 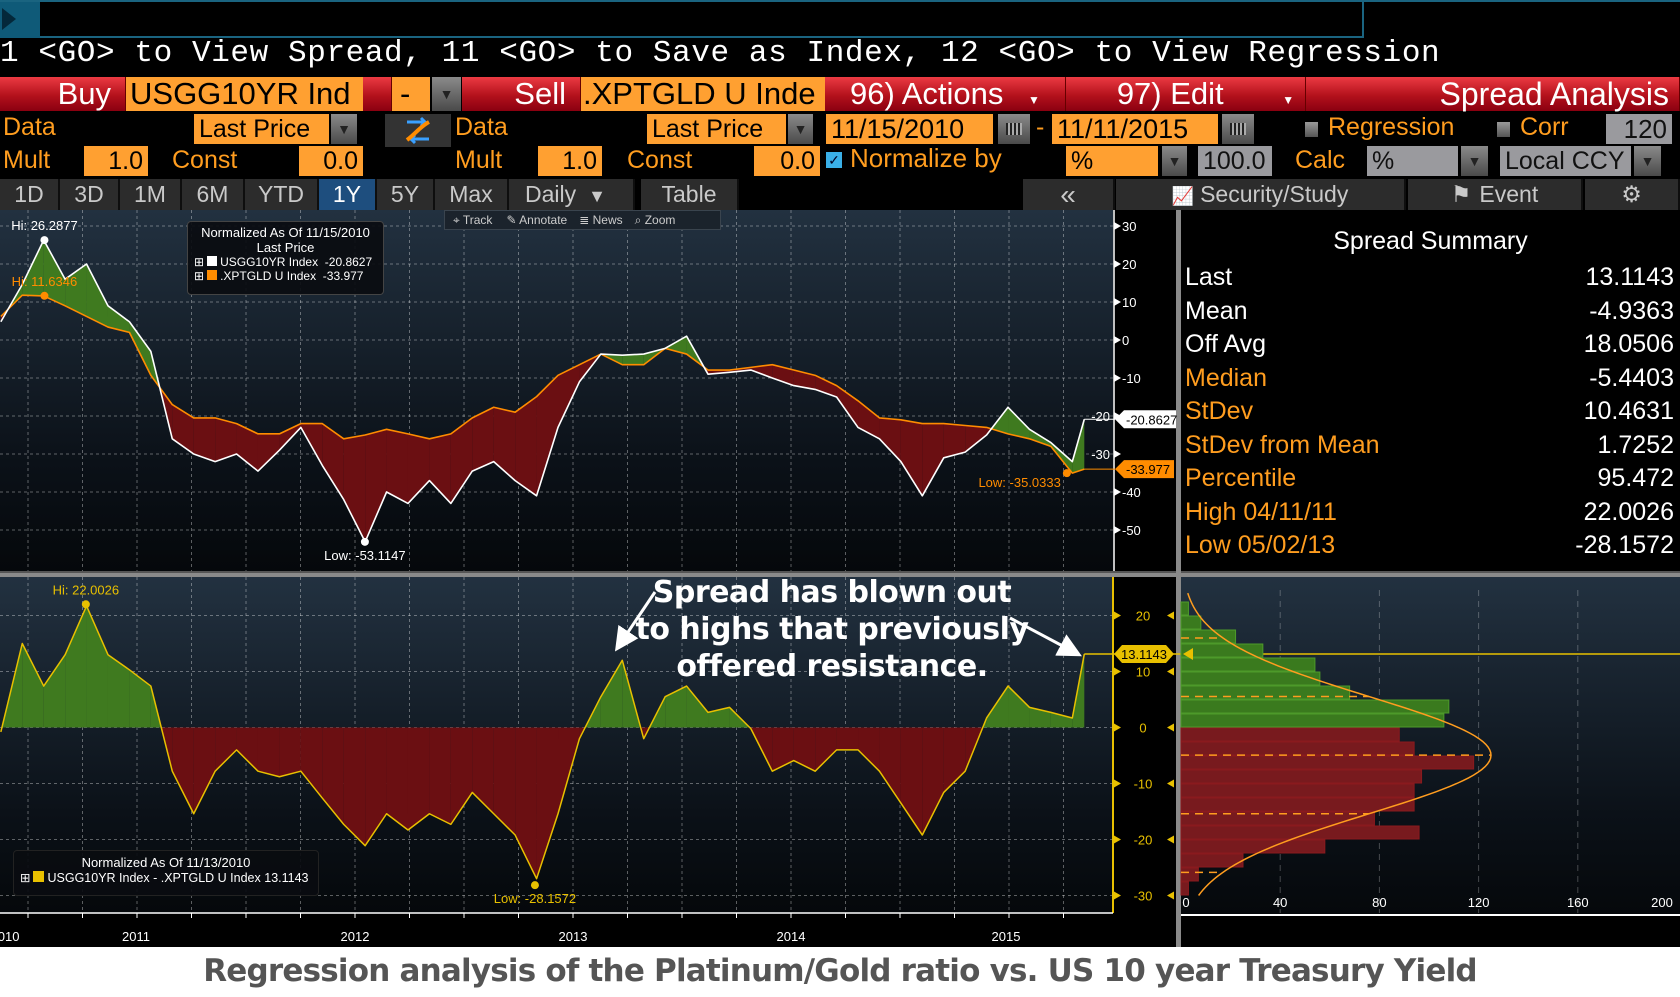 I want to click on tab-1d: 1D, so click(x=30, y=194).